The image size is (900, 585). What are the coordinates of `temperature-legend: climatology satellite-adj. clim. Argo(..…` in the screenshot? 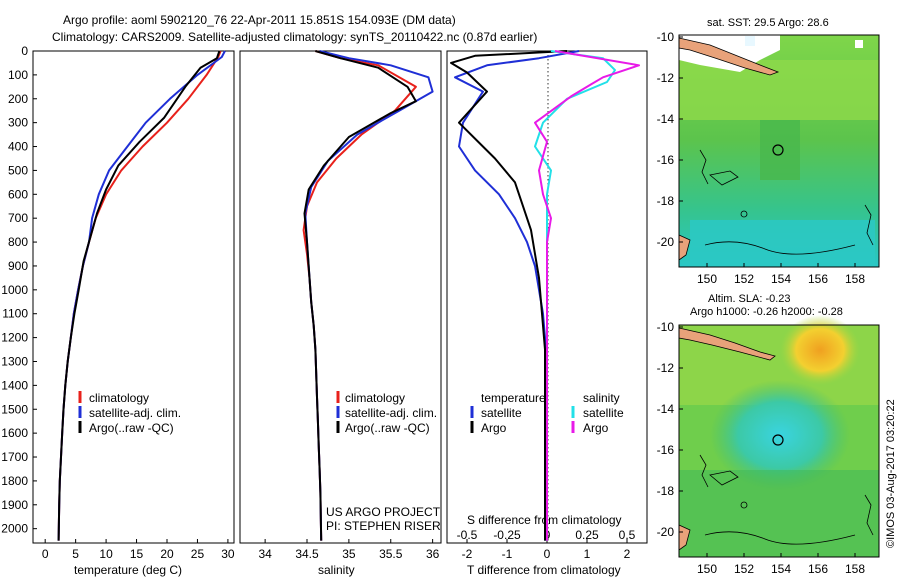 It's located at (129, 413).